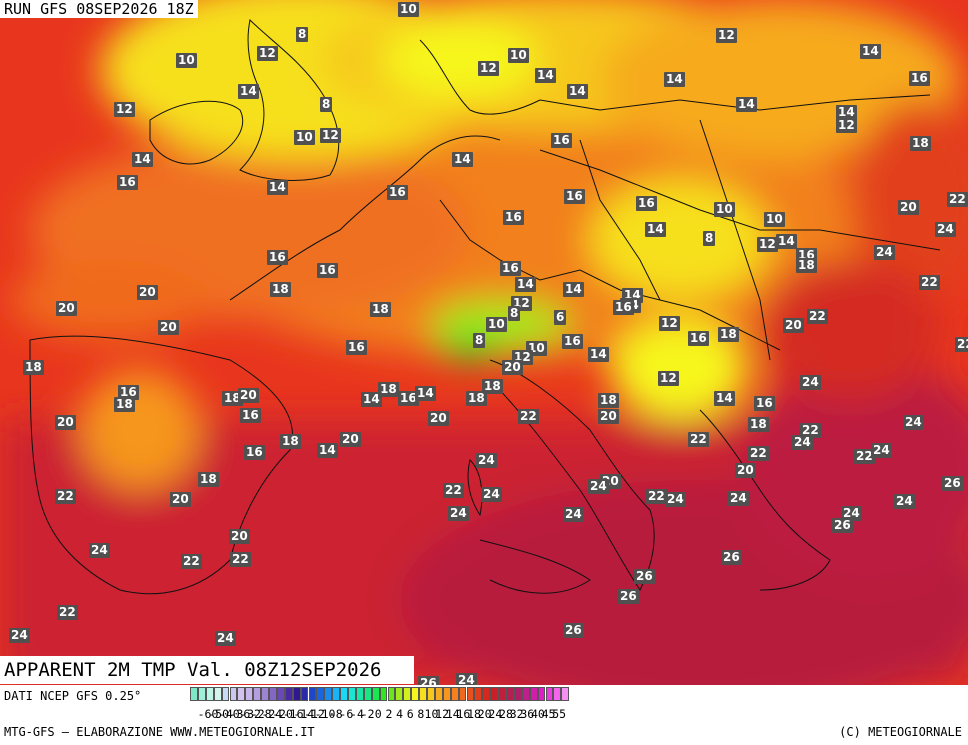  Describe the element at coordinates (495, 714) in the screenshot. I see `legend-tick-label: 24` at that location.